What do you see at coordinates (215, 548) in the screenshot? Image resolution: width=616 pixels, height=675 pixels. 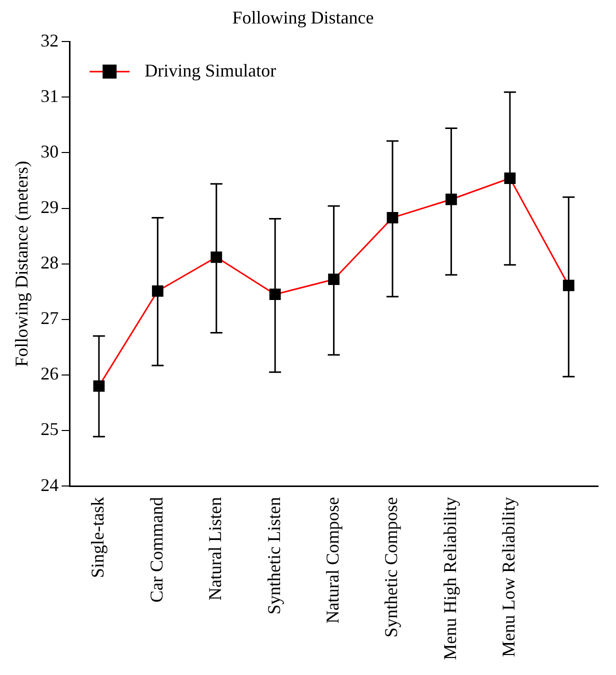 I see `x-tick-label: Natural Listen` at bounding box center [215, 548].